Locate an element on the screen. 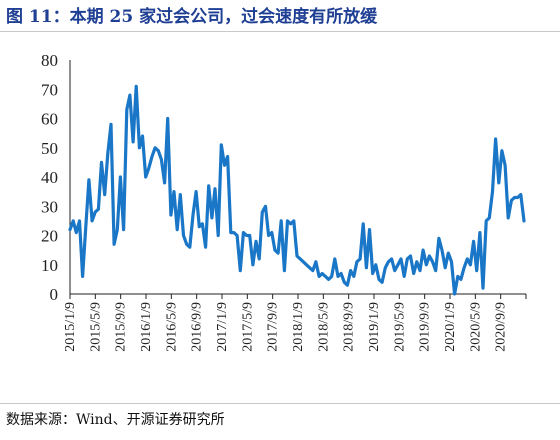 The image size is (560, 440). x-tick-label: 2015/9/9 is located at coordinates (121, 327).